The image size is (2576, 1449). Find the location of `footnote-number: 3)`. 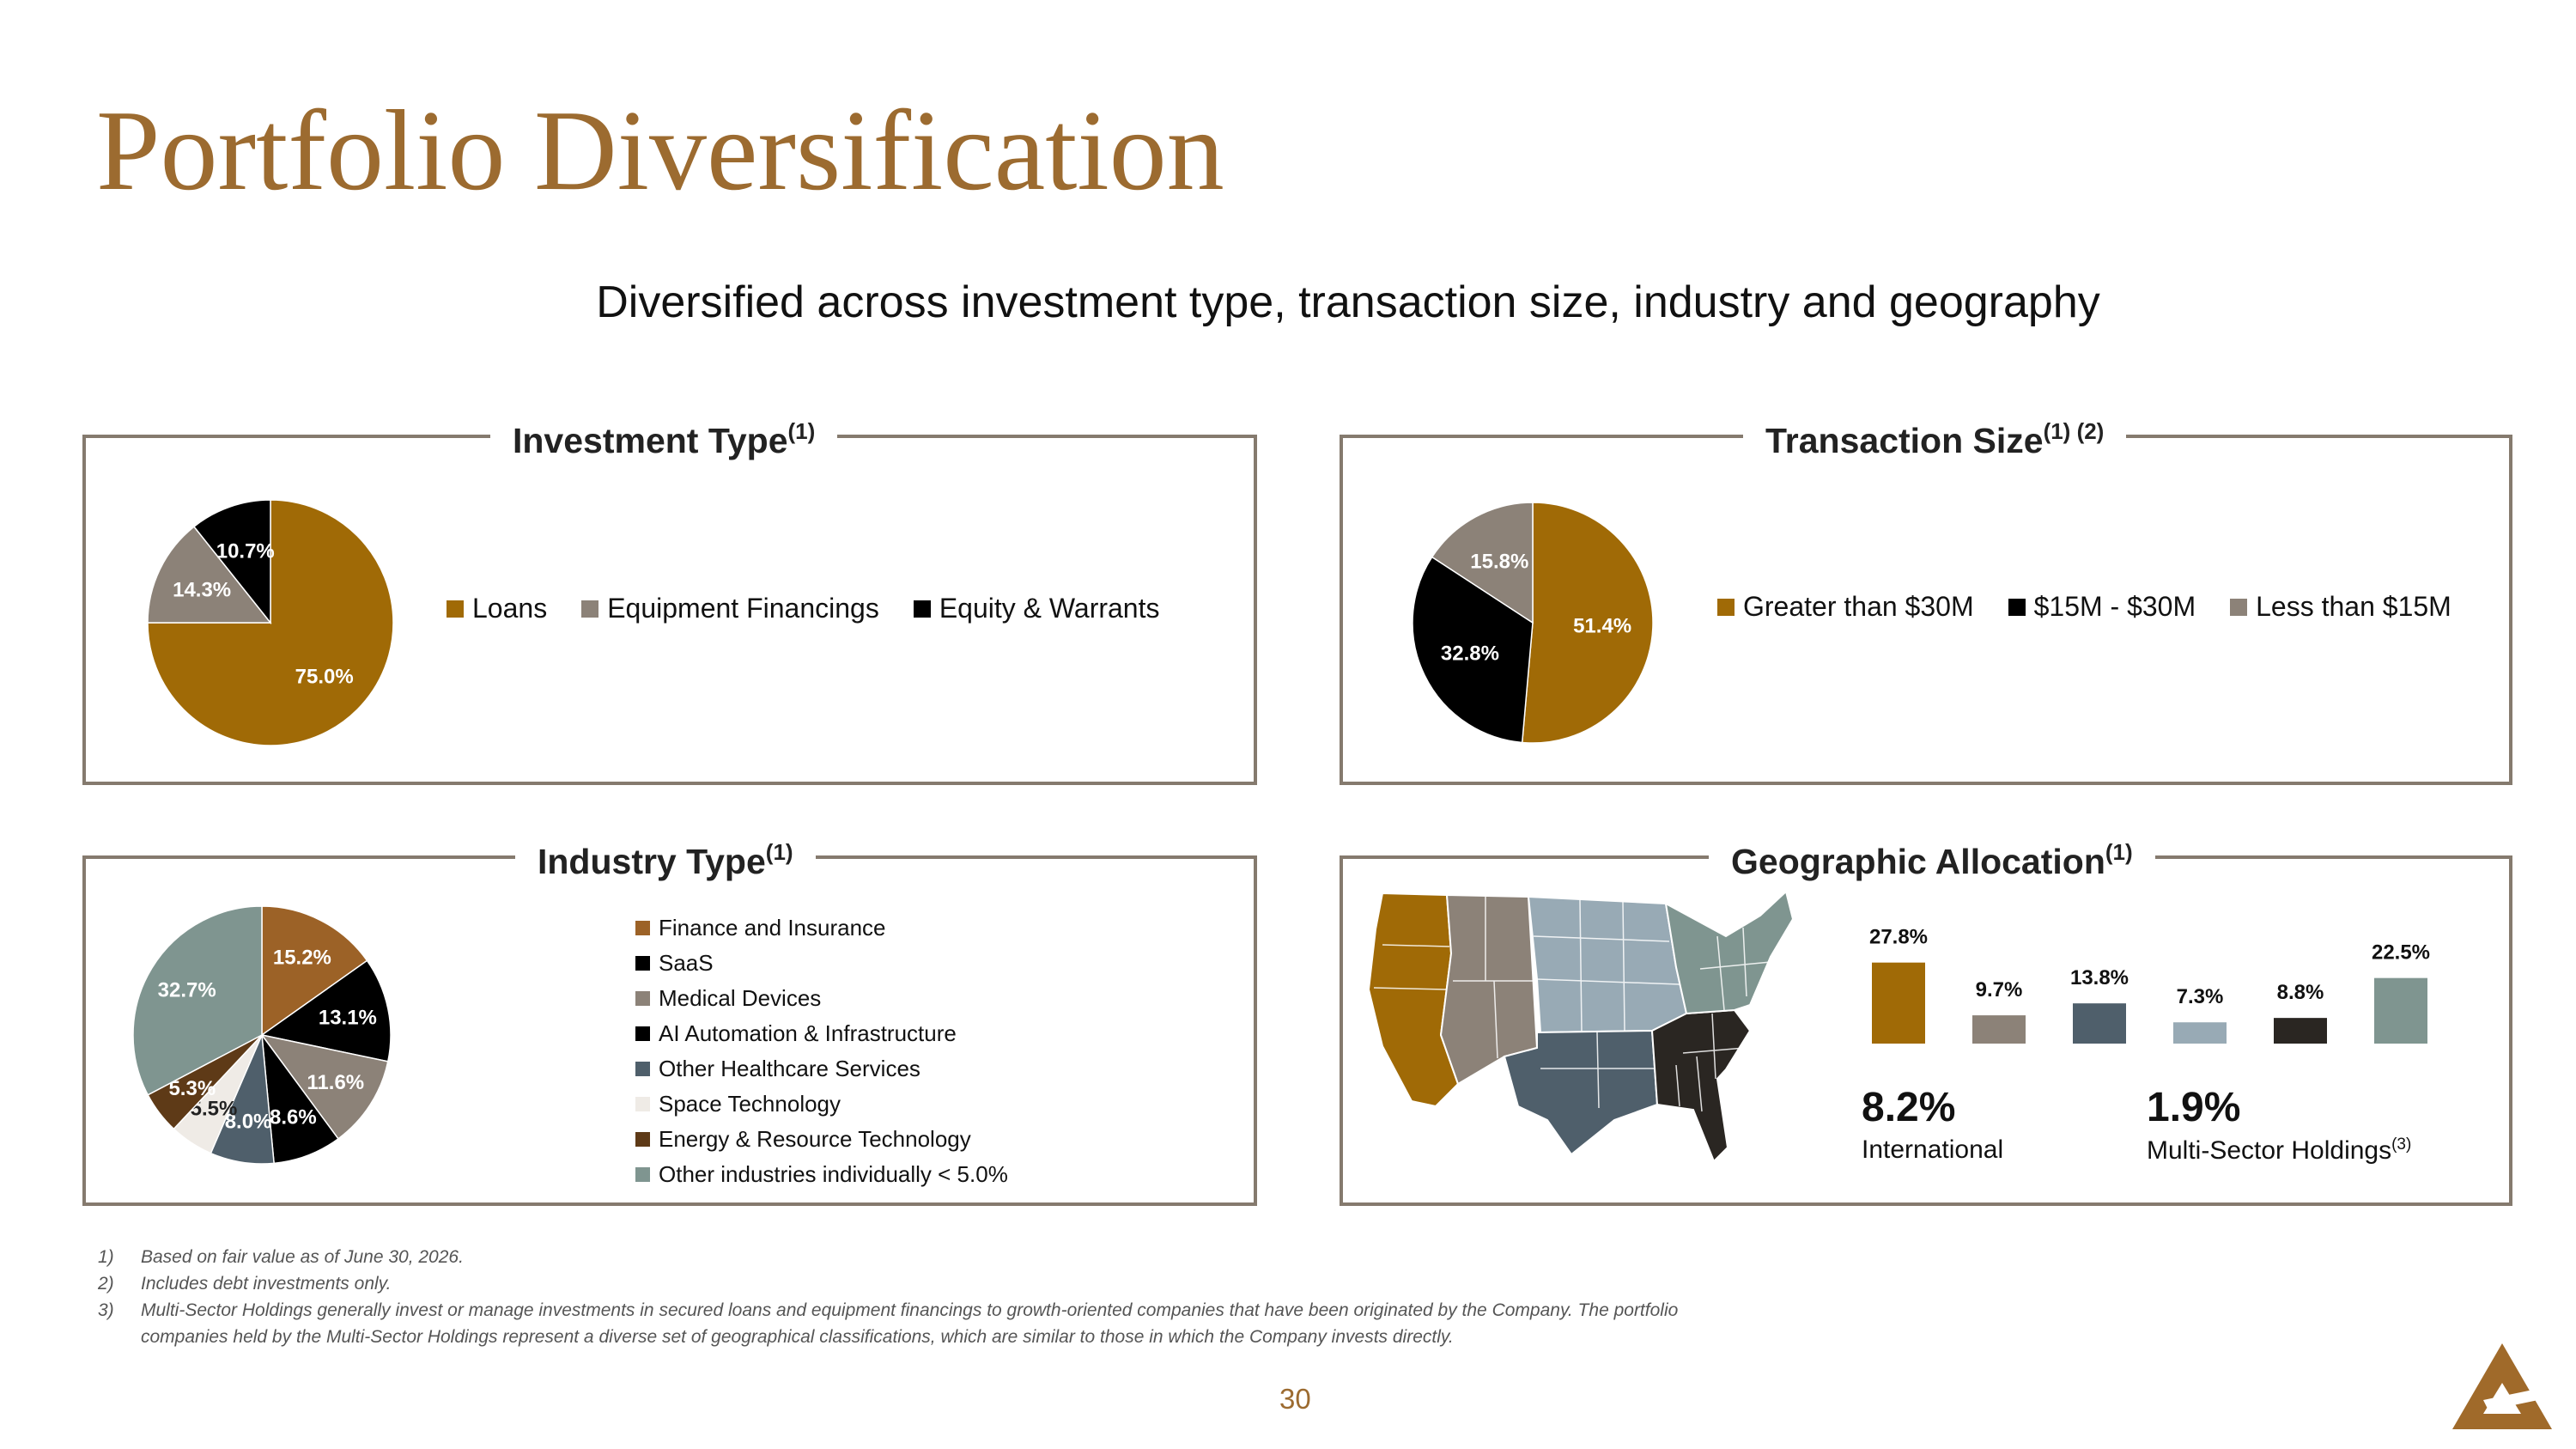

footnote-number: 3) is located at coordinates (106, 1310).